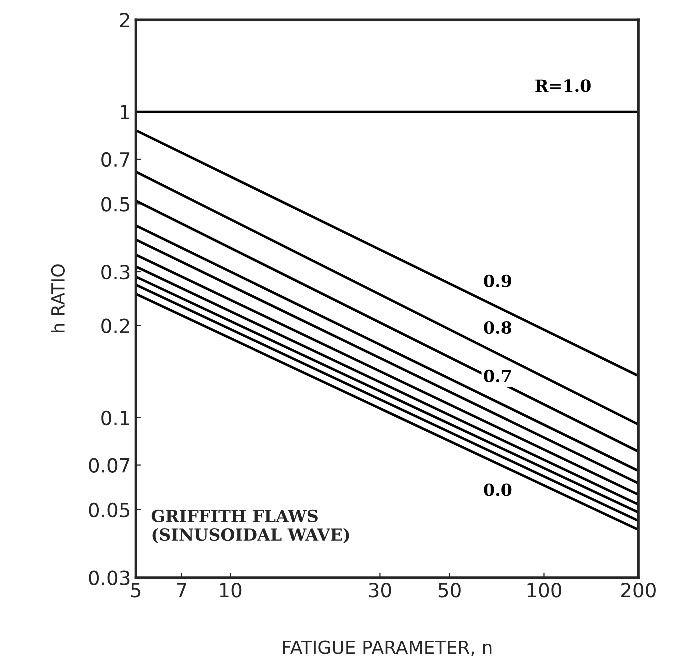  Describe the element at coordinates (498, 376) in the screenshot. I see `series-label: 0.7` at that location.